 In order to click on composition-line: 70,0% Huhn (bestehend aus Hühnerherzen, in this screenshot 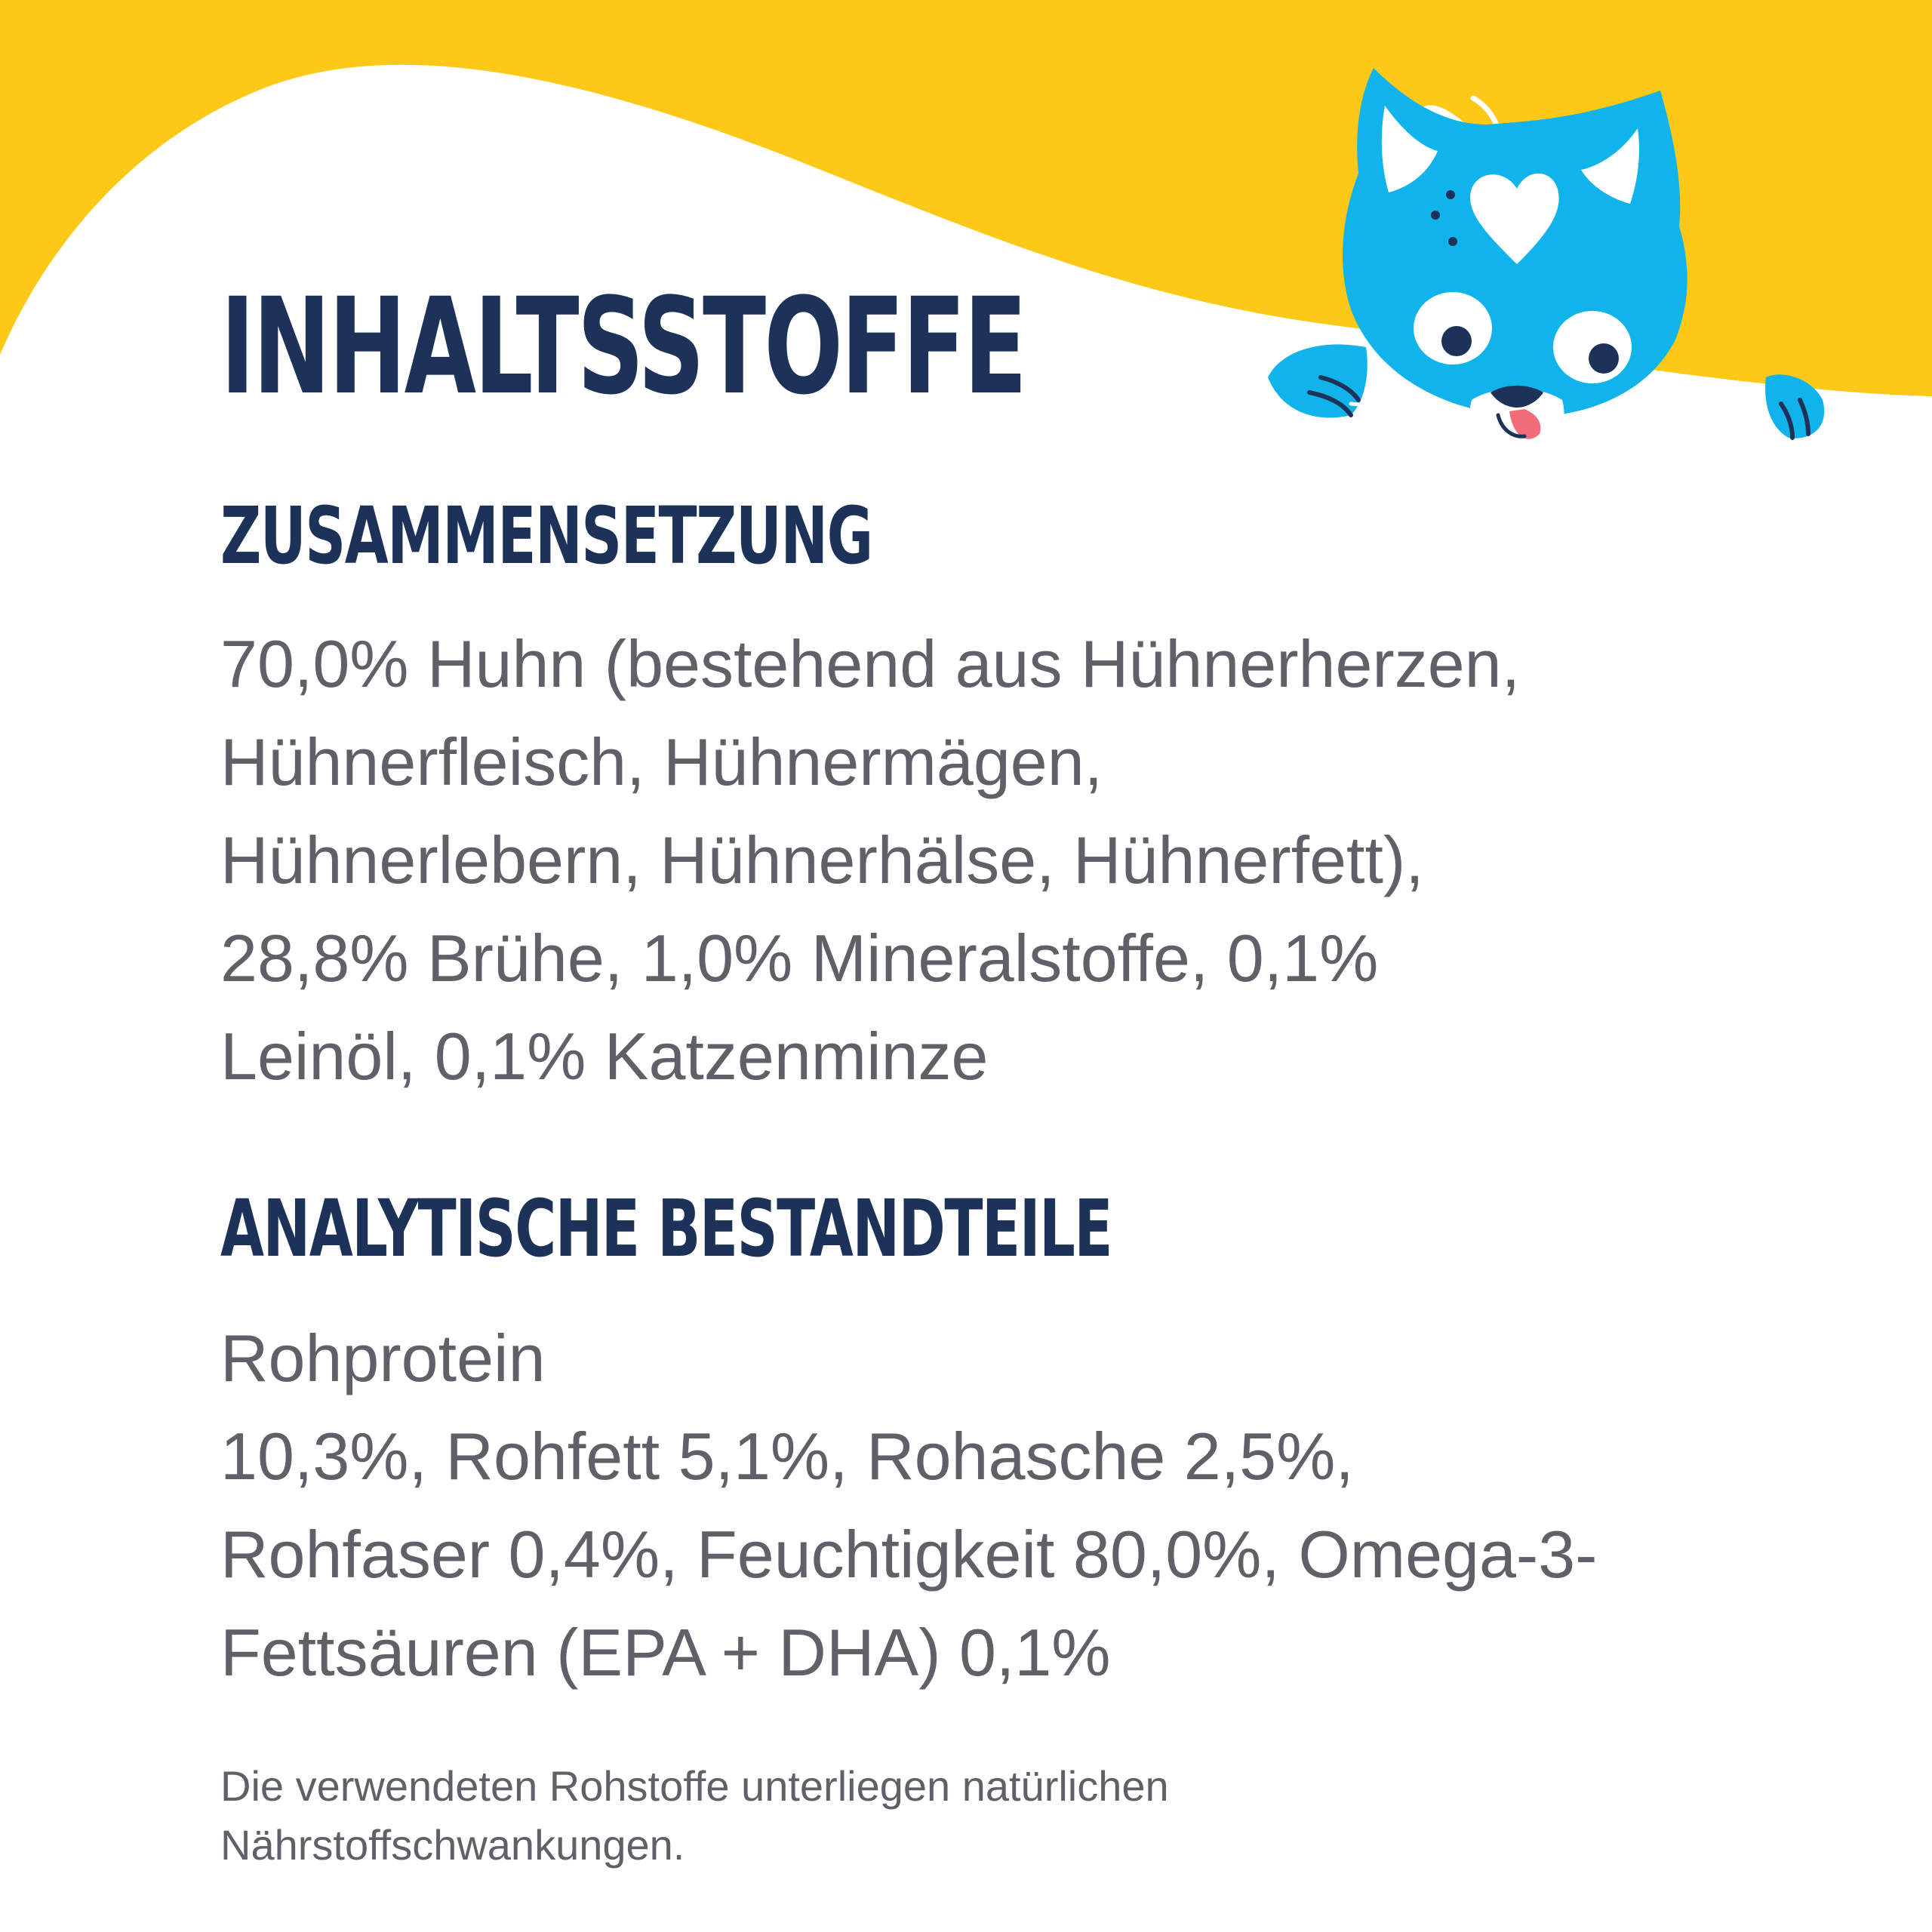, I will do `click(870, 663)`.